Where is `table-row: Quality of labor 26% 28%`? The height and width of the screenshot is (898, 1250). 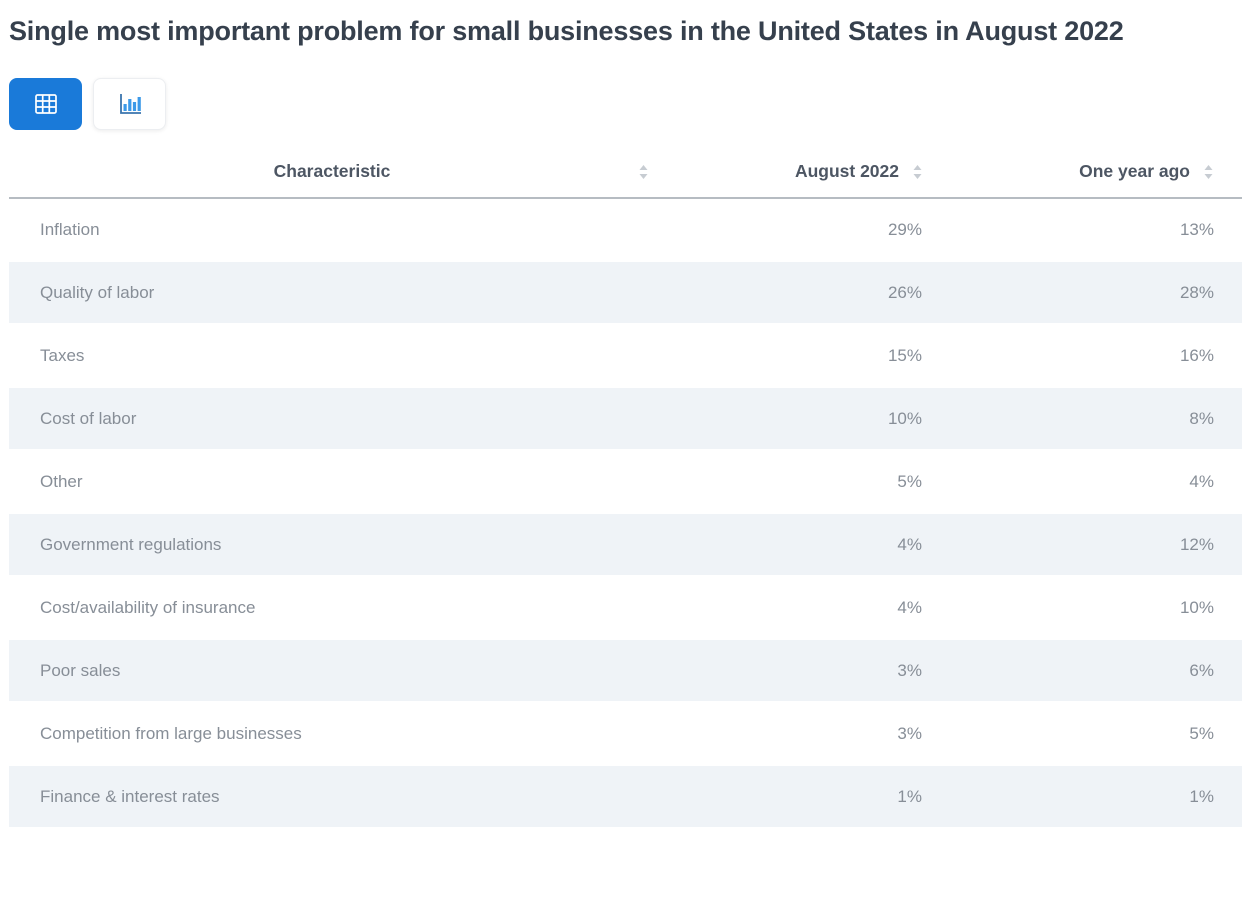 table-row: Quality of labor 26% 28% is located at coordinates (625, 292).